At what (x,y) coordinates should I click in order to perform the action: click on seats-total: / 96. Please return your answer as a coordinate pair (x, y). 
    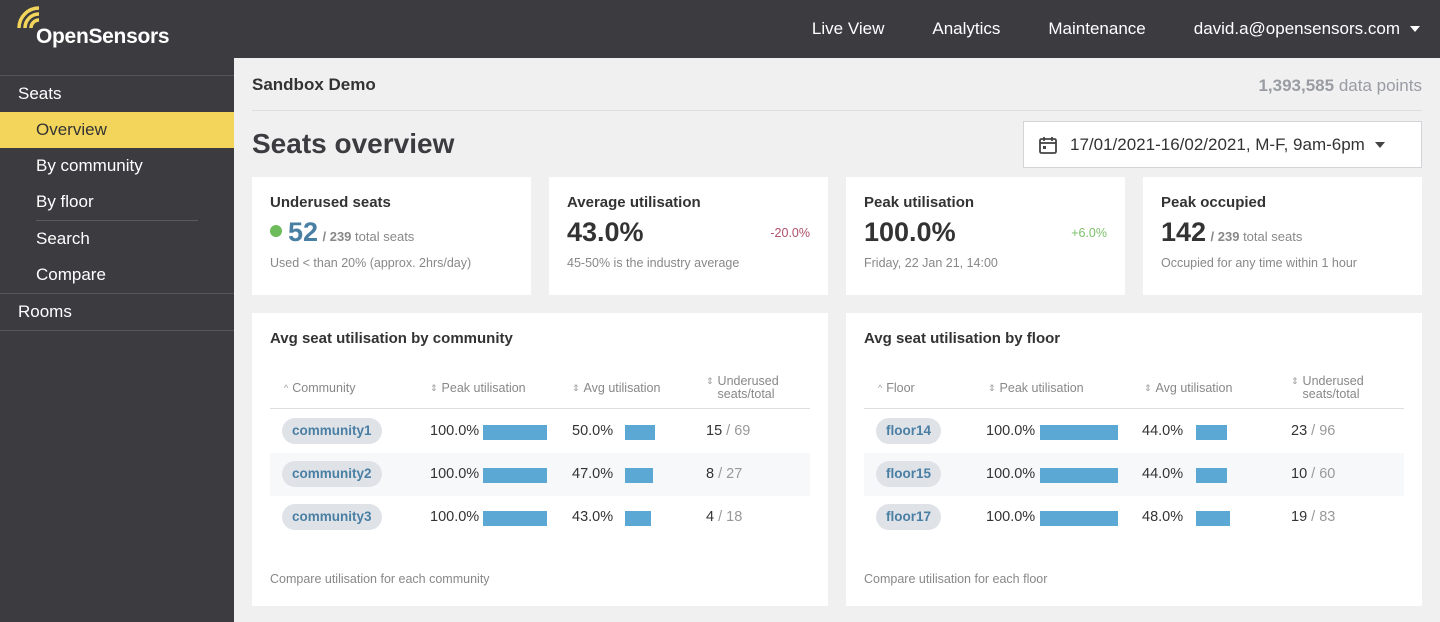
    Looking at the image, I should click on (1323, 431).